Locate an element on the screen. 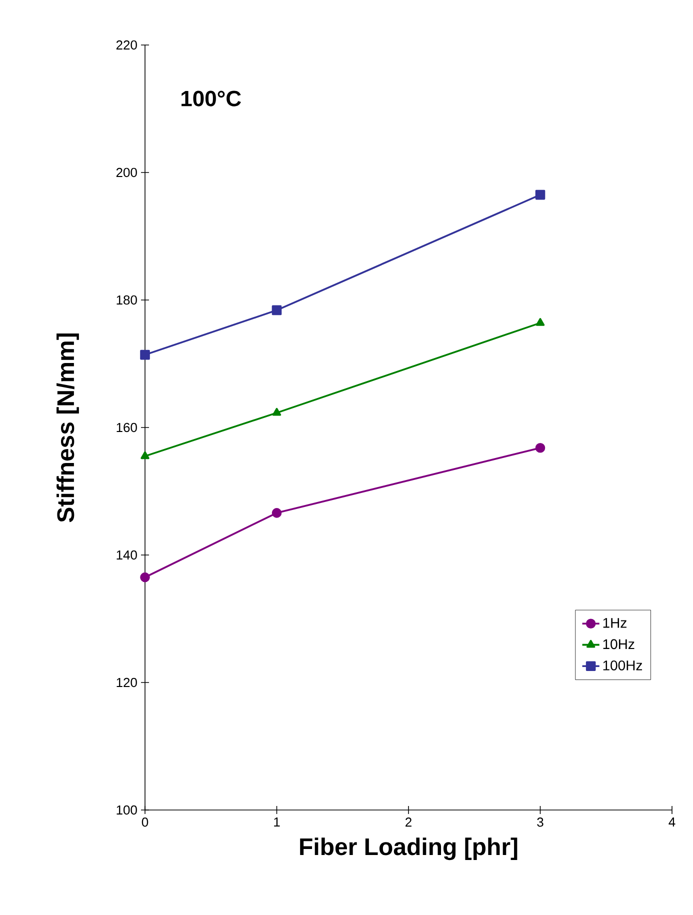  legend-label: 10Hz is located at coordinates (618, 644).